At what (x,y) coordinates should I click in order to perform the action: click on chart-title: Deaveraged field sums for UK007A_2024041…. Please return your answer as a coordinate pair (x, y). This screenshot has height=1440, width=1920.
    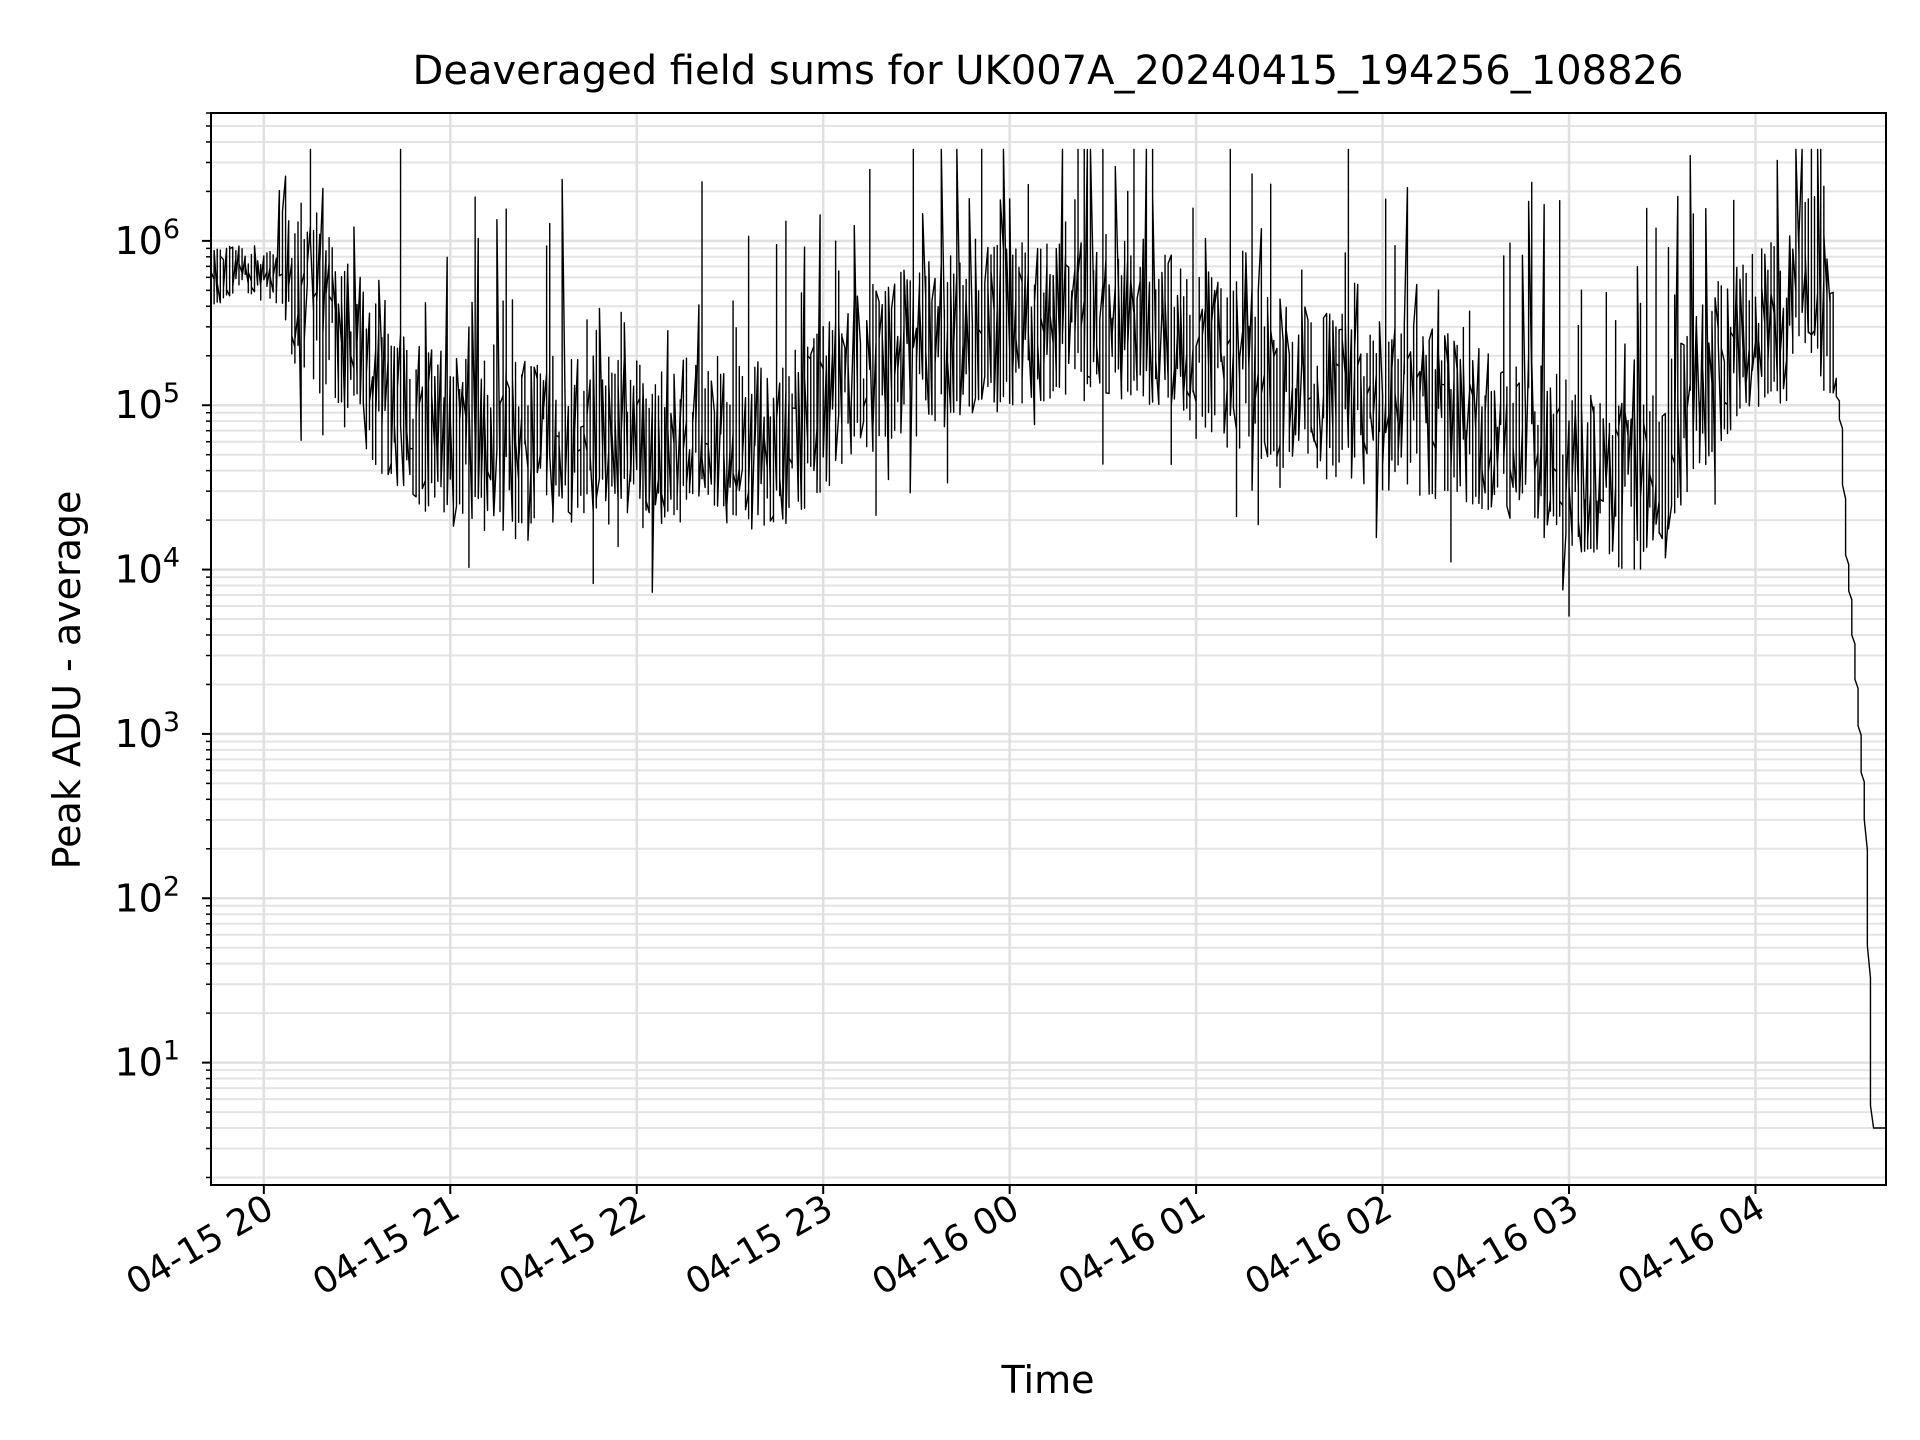
    Looking at the image, I should click on (1048, 71).